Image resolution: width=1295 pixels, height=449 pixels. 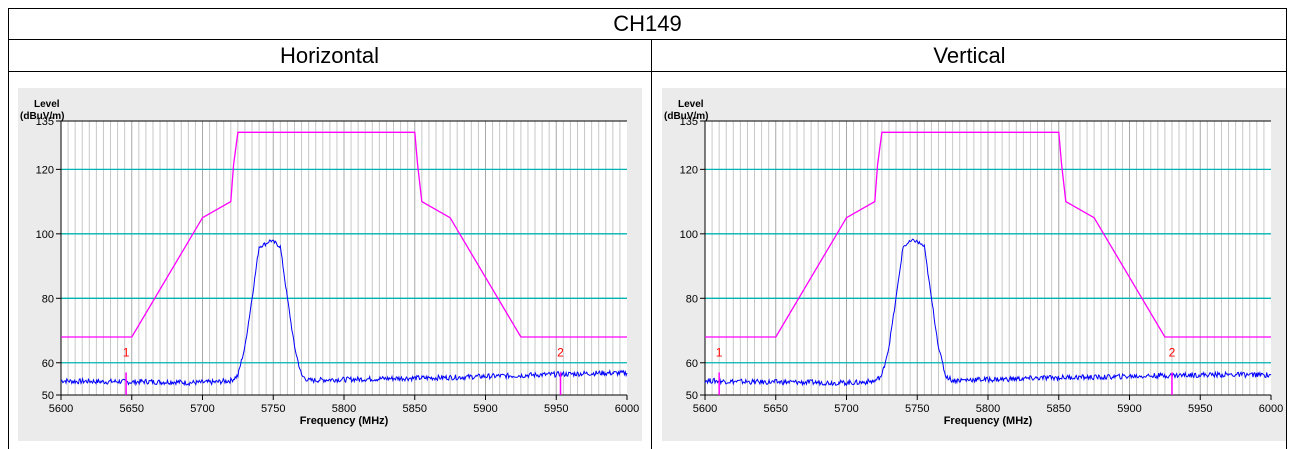 What do you see at coordinates (969, 56) in the screenshot?
I see `polarization-vertical-header: Vertical` at bounding box center [969, 56].